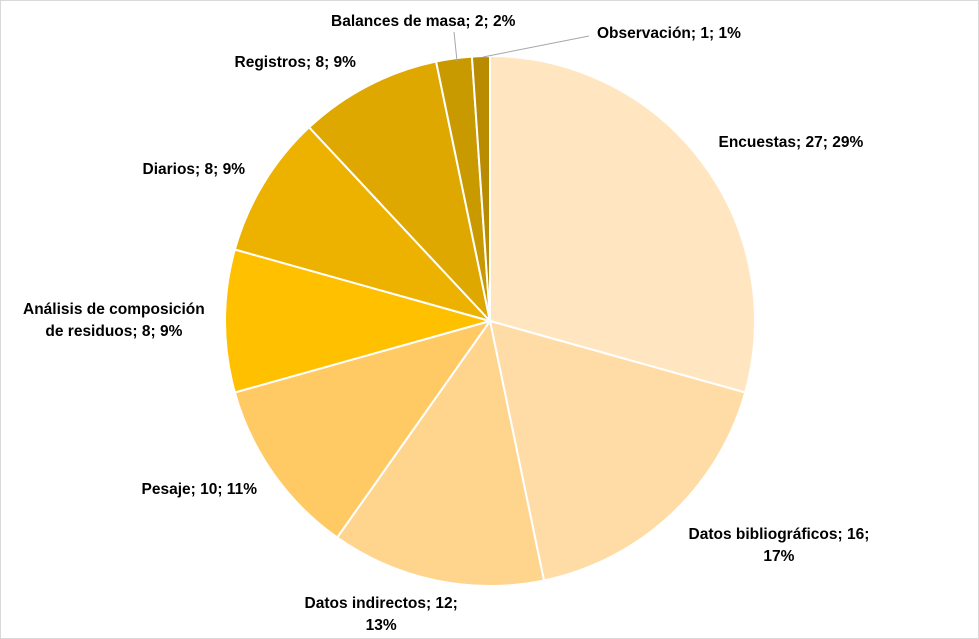 The width and height of the screenshot is (979, 639). What do you see at coordinates (114, 331) in the screenshot?
I see `slice-label-line: de residuos; 8; 9%` at bounding box center [114, 331].